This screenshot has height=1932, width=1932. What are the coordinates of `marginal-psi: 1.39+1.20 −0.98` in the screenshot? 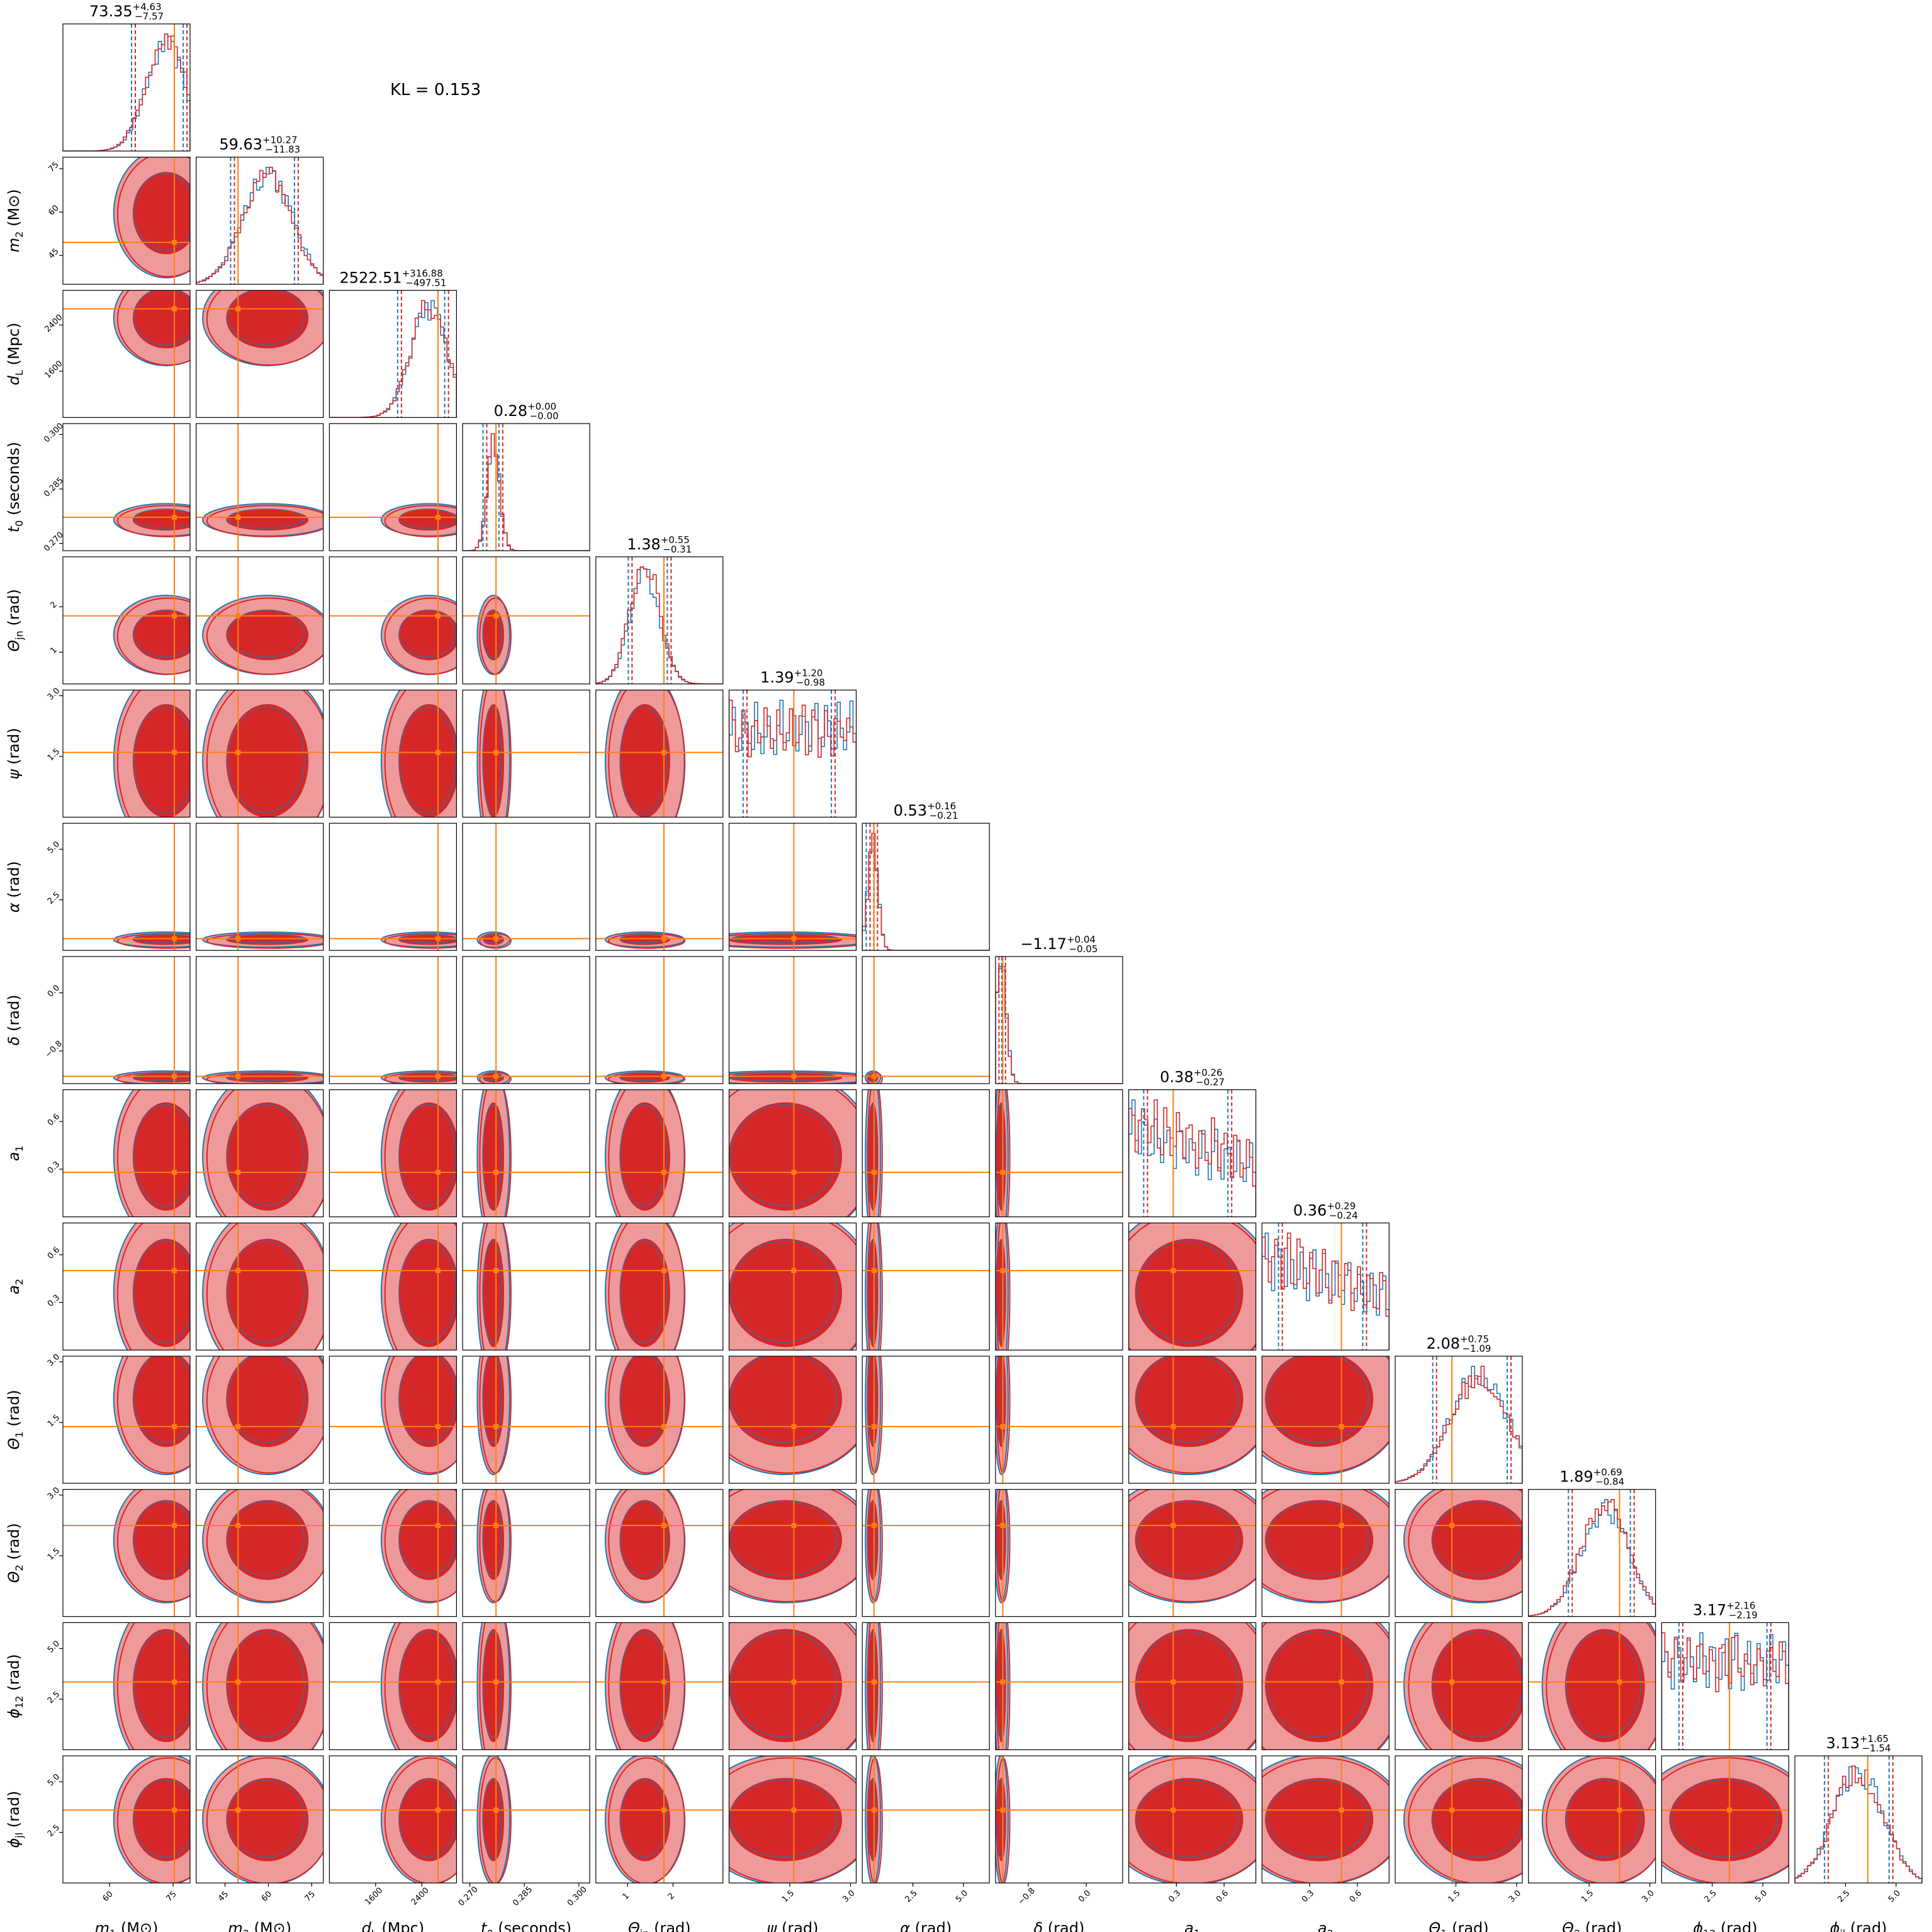 It's located at (792, 743).